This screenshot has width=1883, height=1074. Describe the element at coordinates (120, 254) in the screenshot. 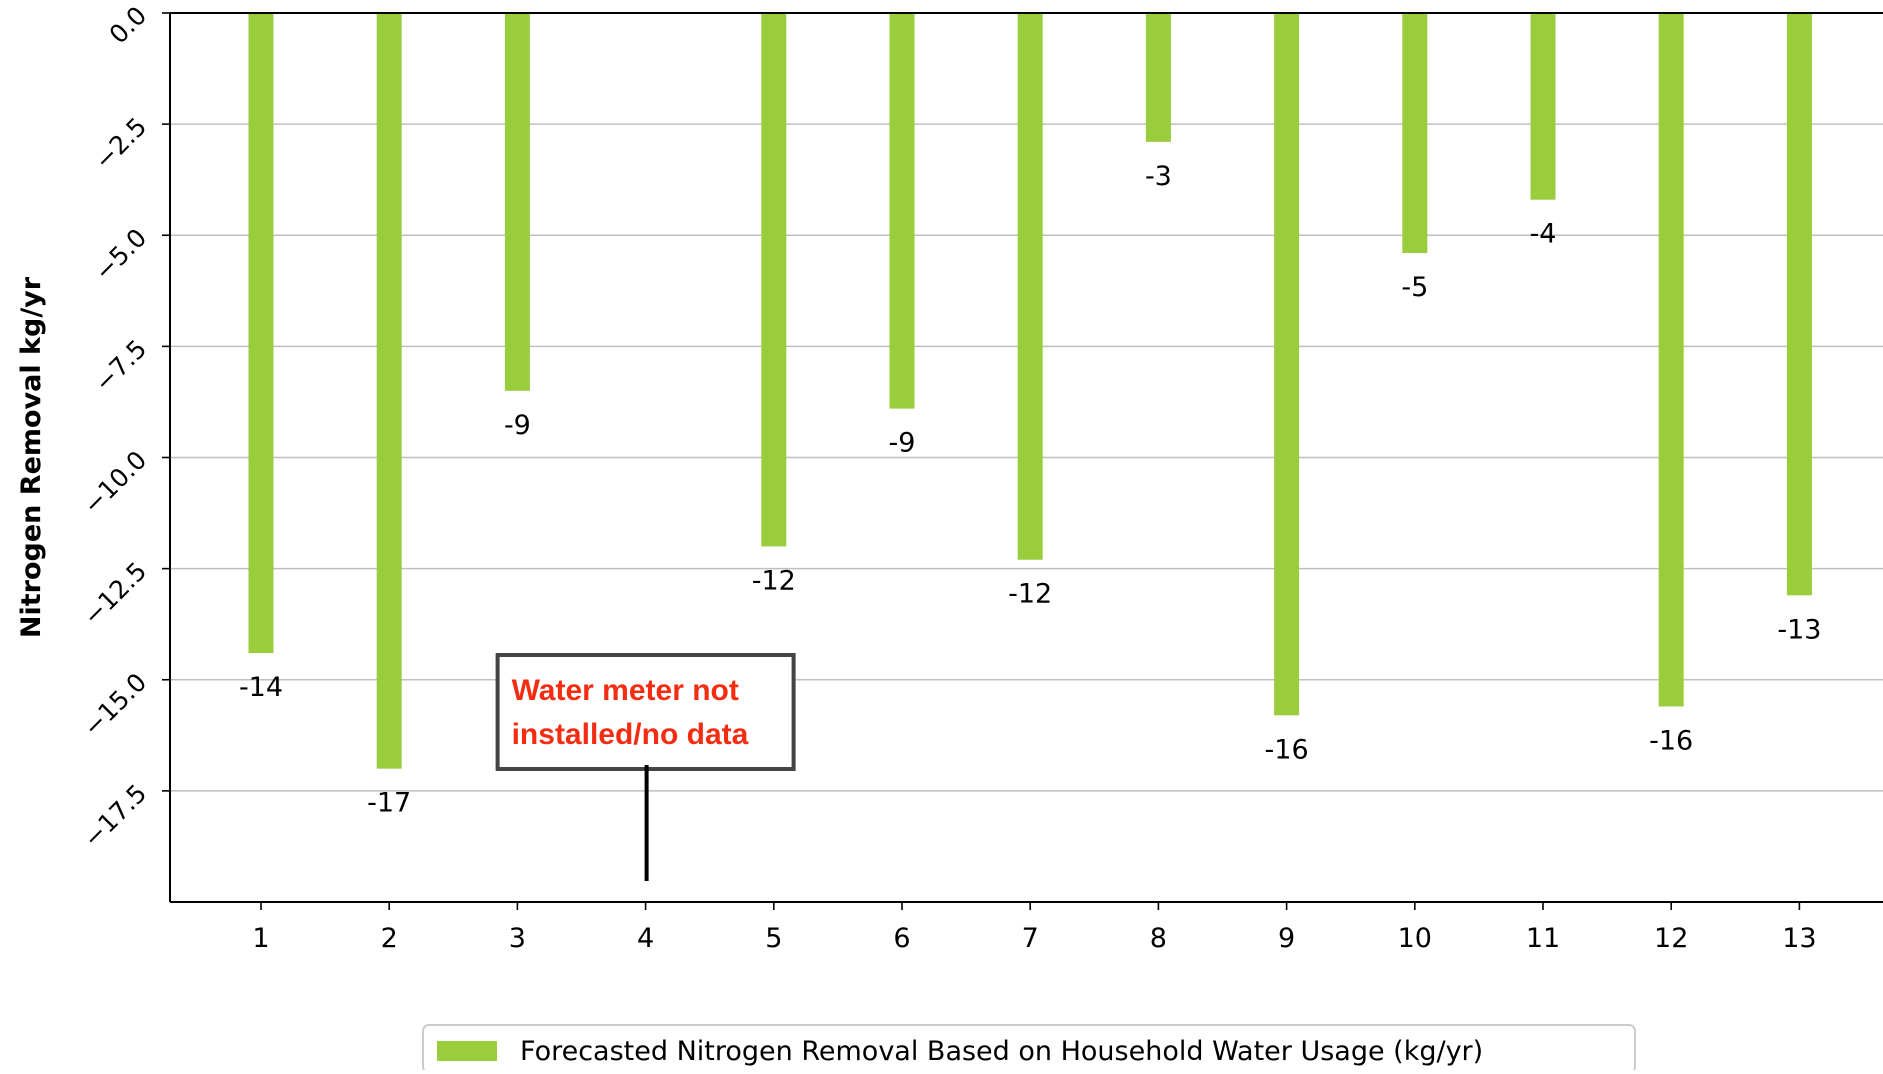

I see `y-tick-label: −5.0` at that location.